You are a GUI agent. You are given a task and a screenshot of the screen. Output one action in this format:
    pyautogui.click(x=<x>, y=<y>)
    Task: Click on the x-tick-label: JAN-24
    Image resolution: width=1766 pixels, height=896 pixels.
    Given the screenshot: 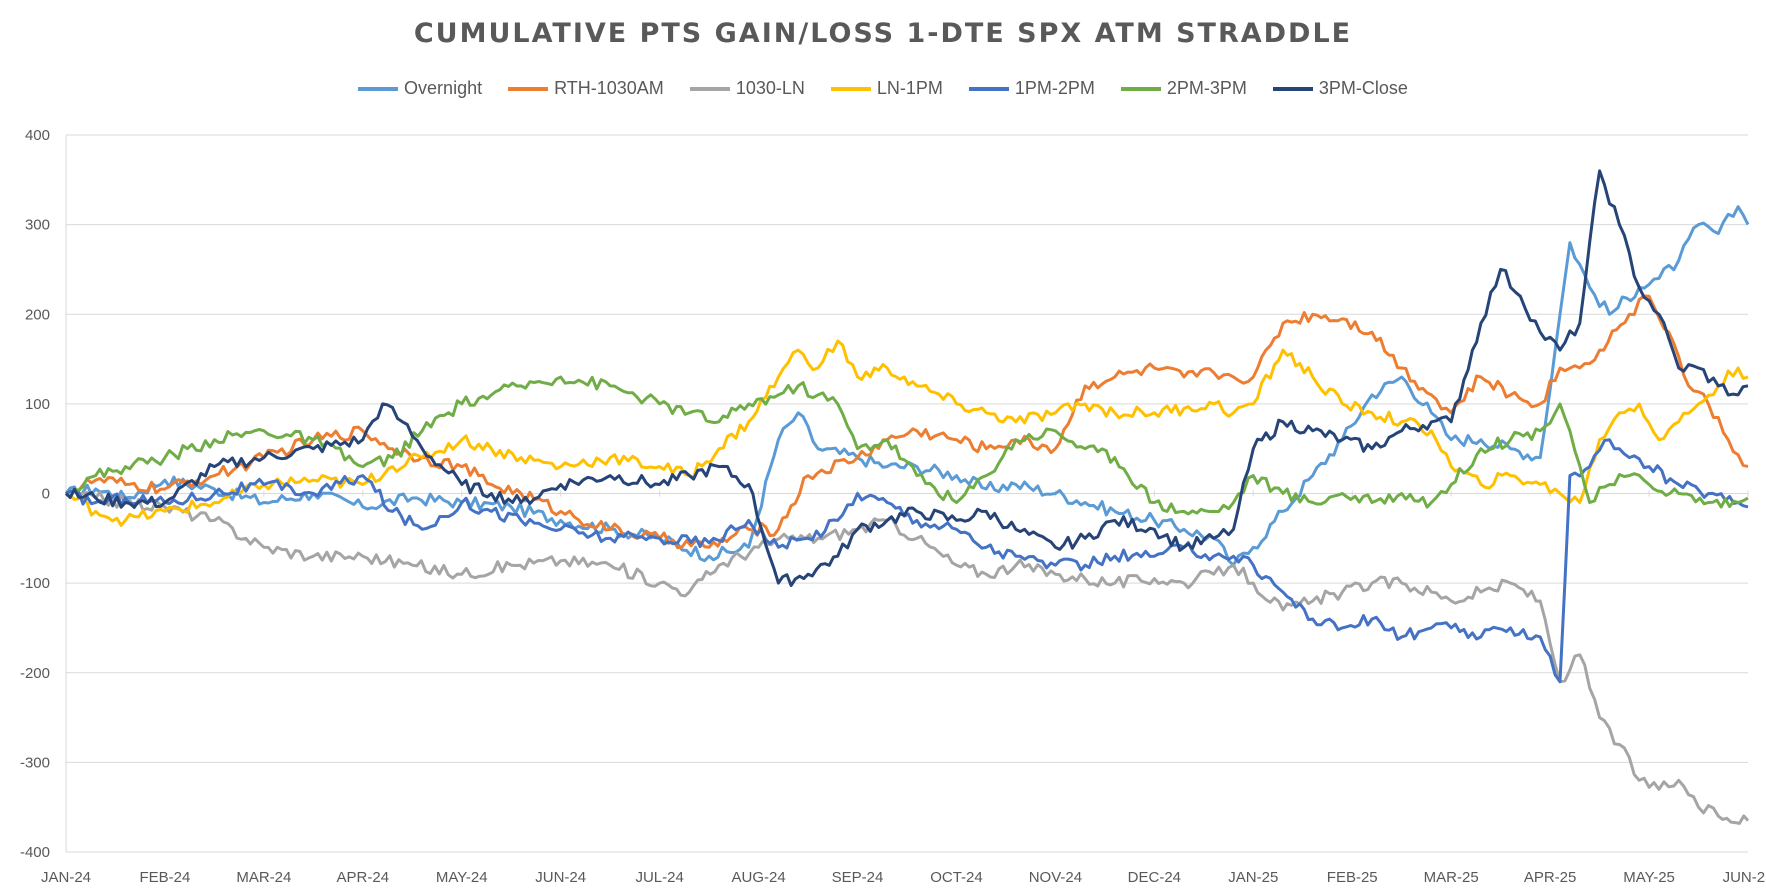 What is the action you would take?
    pyautogui.click(x=66, y=877)
    